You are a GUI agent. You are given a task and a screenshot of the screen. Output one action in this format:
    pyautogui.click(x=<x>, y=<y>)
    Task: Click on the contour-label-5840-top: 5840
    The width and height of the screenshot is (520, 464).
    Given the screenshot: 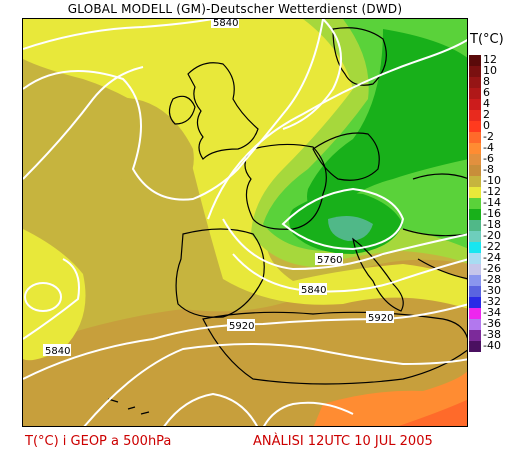 What is the action you would take?
    pyautogui.click(x=225, y=24)
    